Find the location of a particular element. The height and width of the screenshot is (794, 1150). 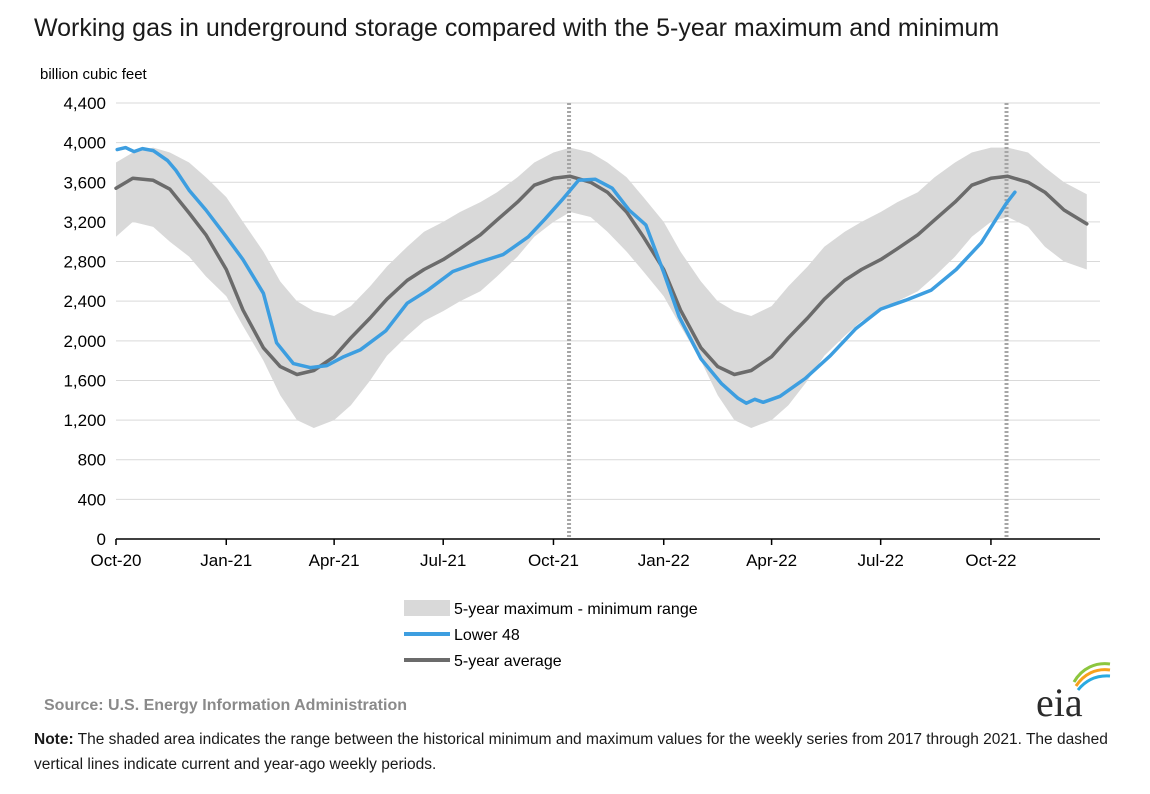

y-tick-label: 4,000 is located at coordinates (84, 143).